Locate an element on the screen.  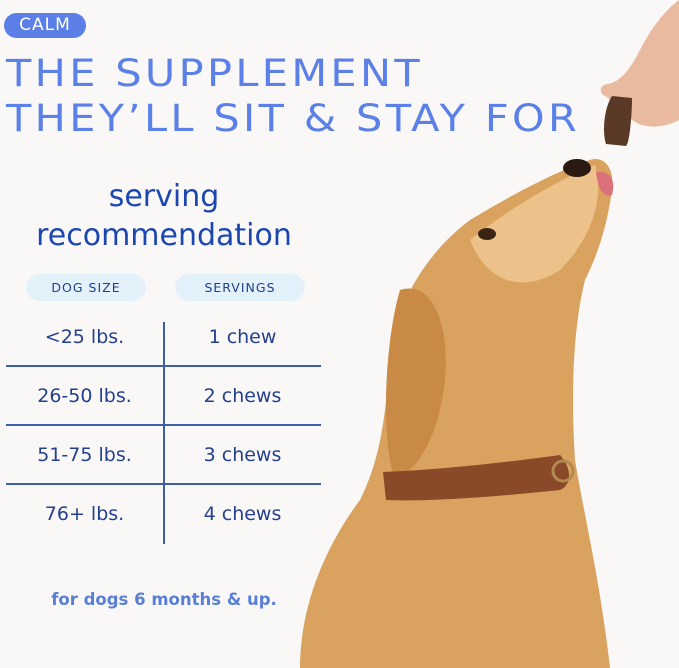
dog-size-cell: <25 lbs. is located at coordinates (84, 337).